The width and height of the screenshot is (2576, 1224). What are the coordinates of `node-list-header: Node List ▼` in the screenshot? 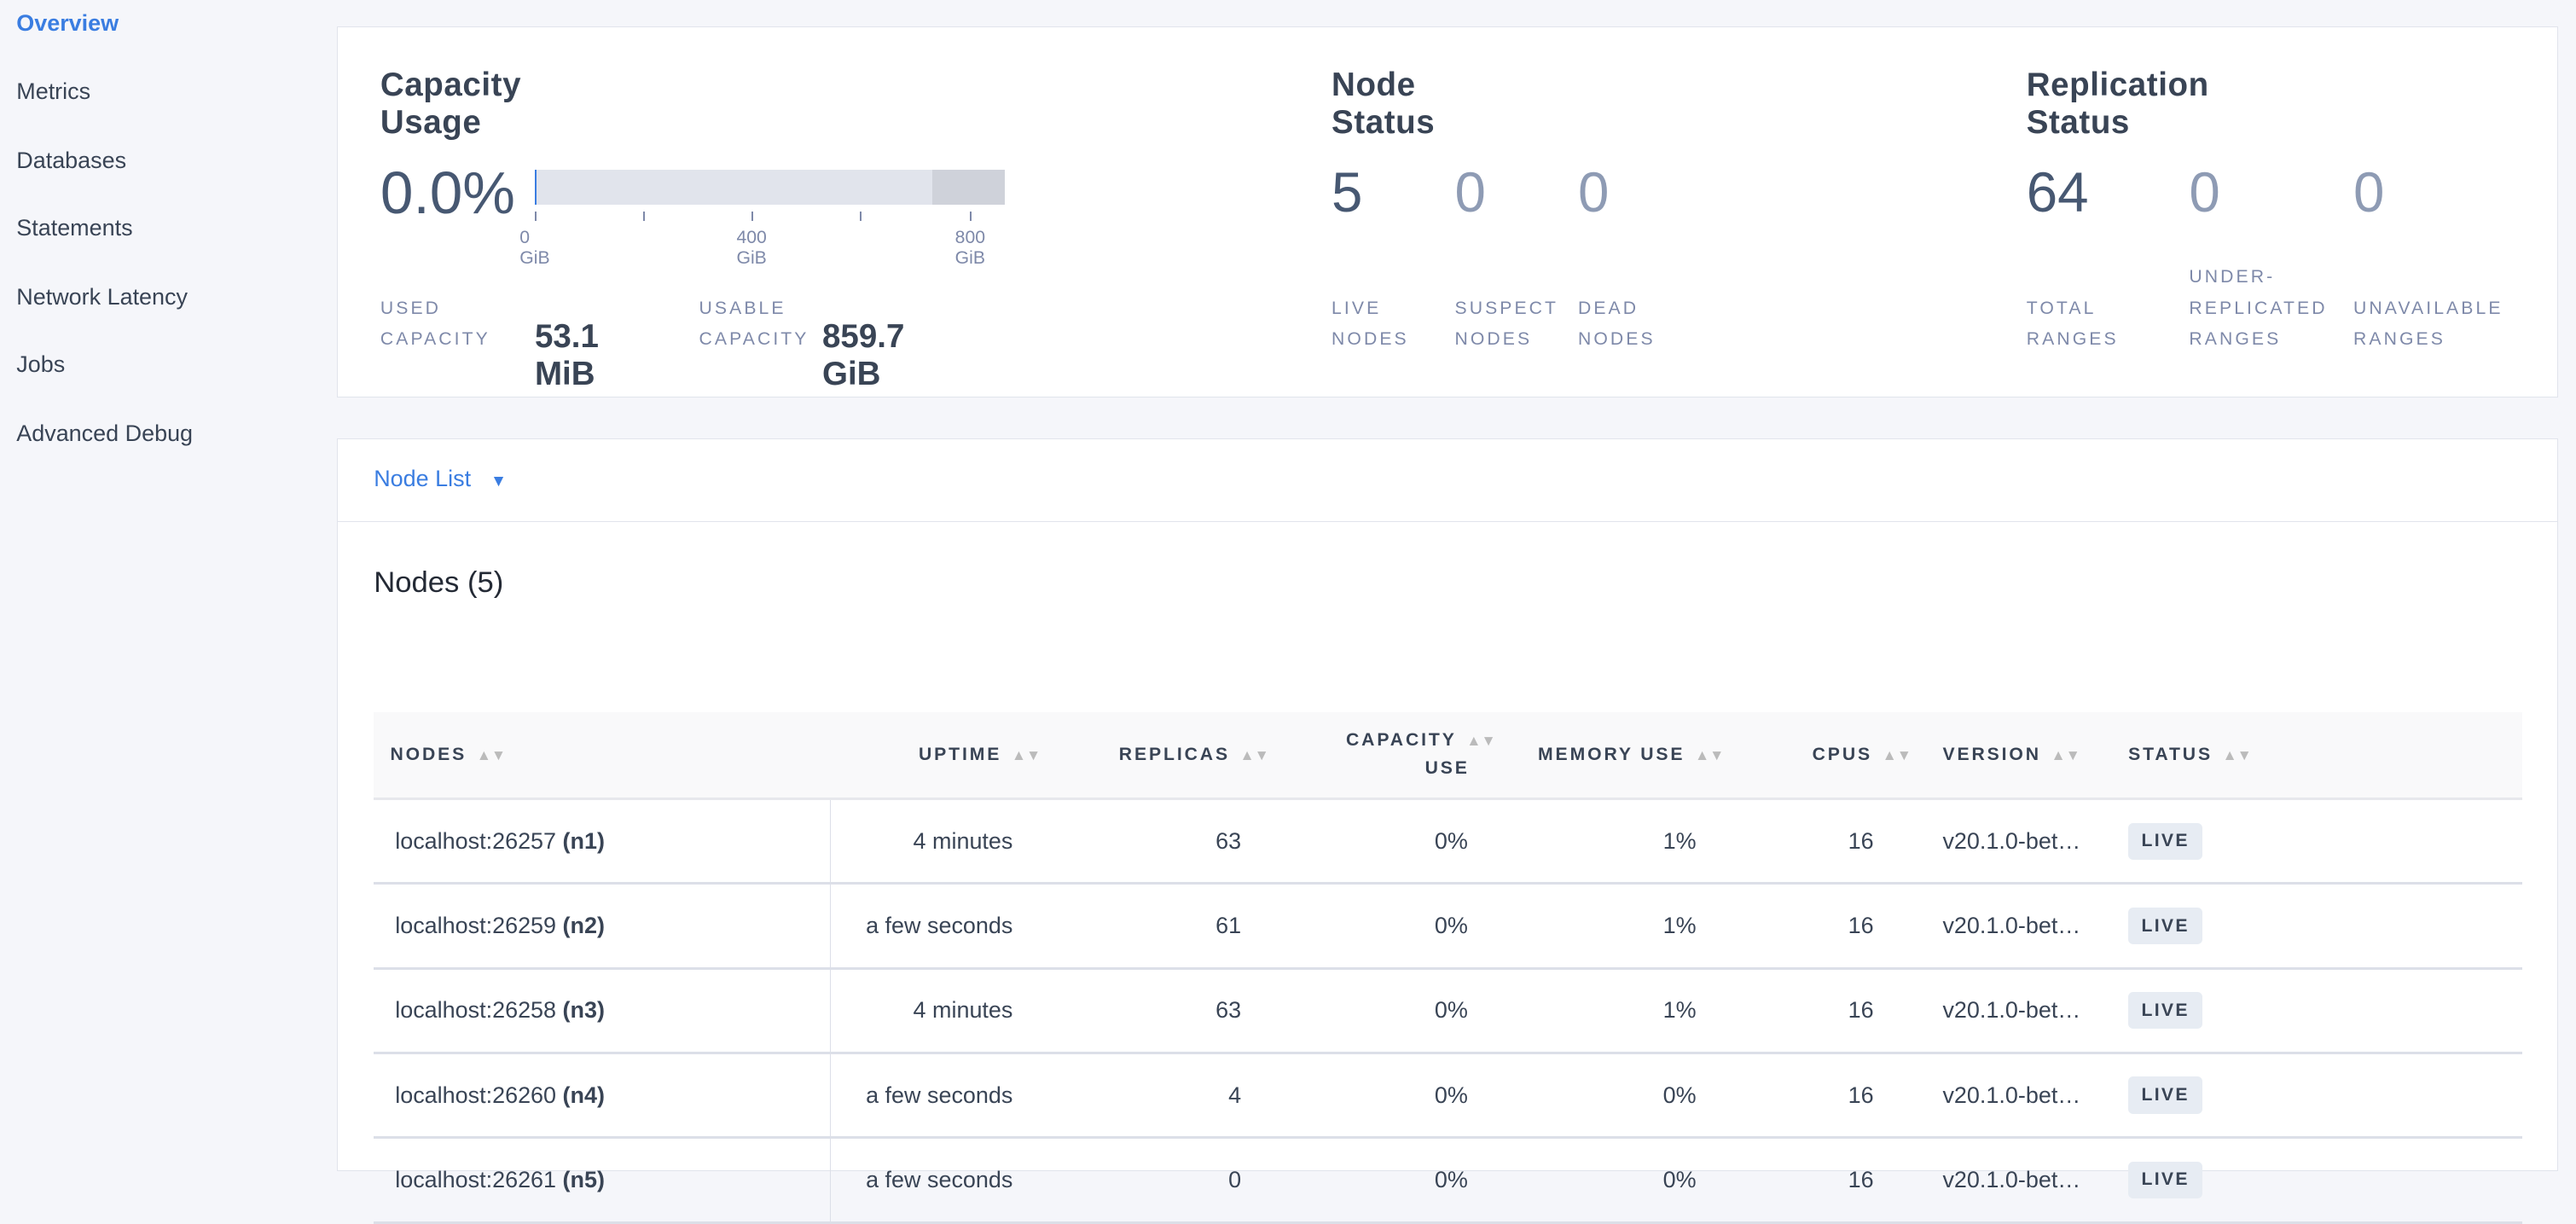 It's located at (1447, 480).